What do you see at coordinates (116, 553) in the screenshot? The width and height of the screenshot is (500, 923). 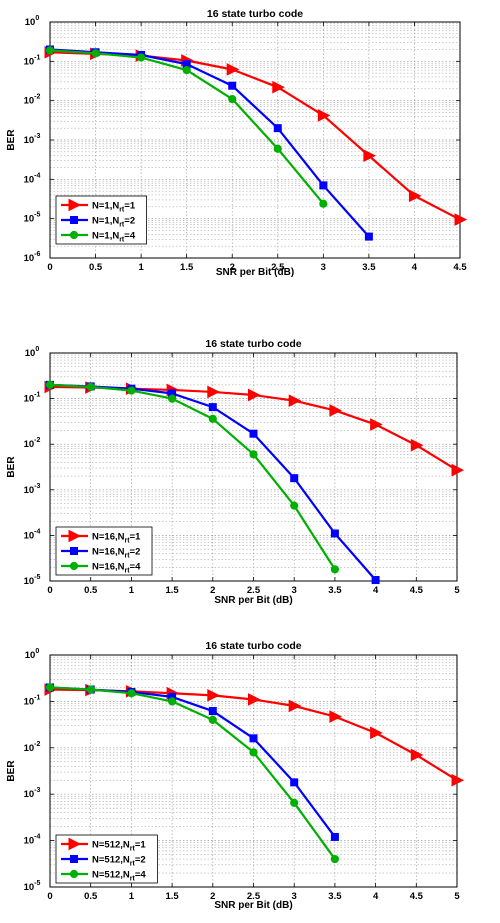 I see `legend-entry: N=16,Nrt=2` at bounding box center [116, 553].